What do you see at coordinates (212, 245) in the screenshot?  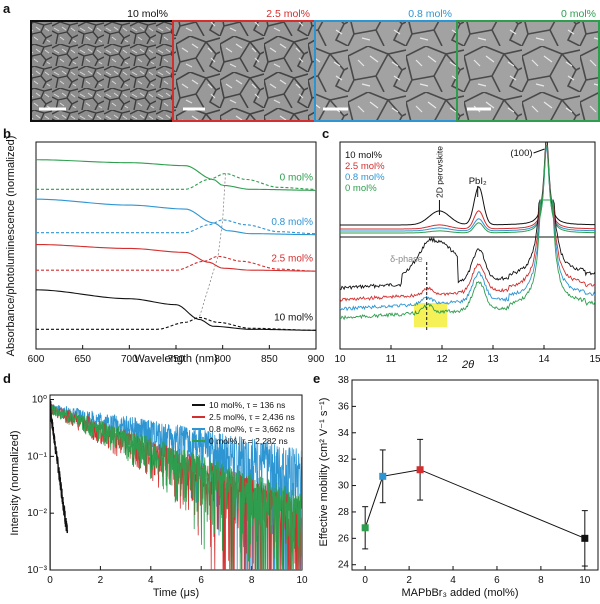 I see `pl-peak-guide` at bounding box center [212, 245].